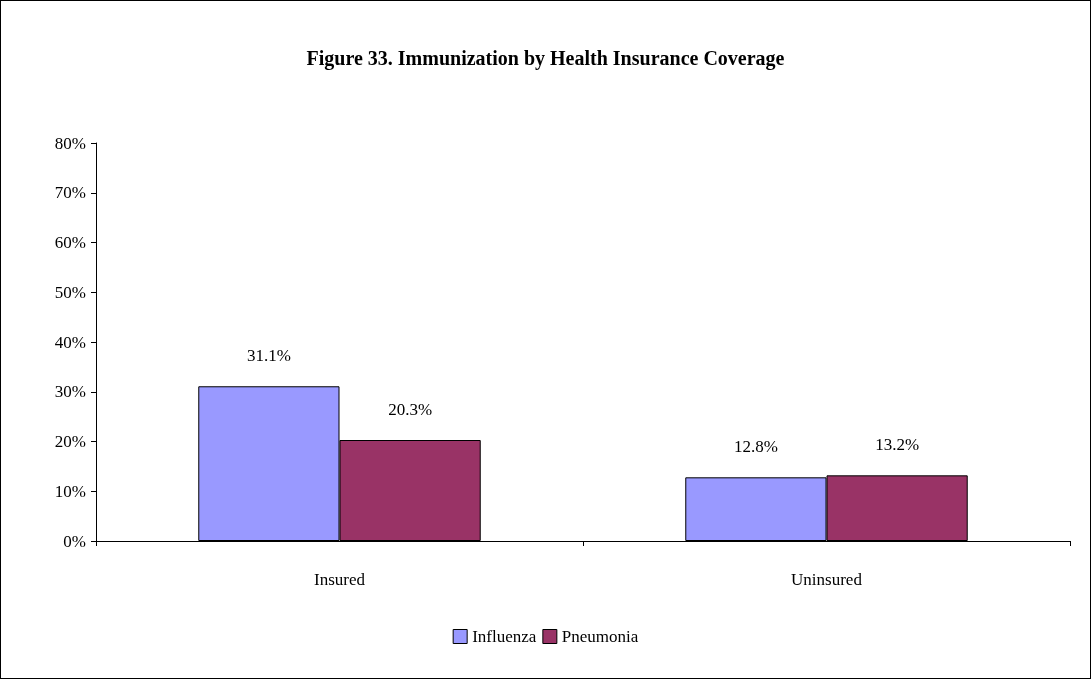 Image resolution: width=1091 pixels, height=679 pixels. What do you see at coordinates (70, 242) in the screenshot?
I see `y-tick-label: 60%` at bounding box center [70, 242].